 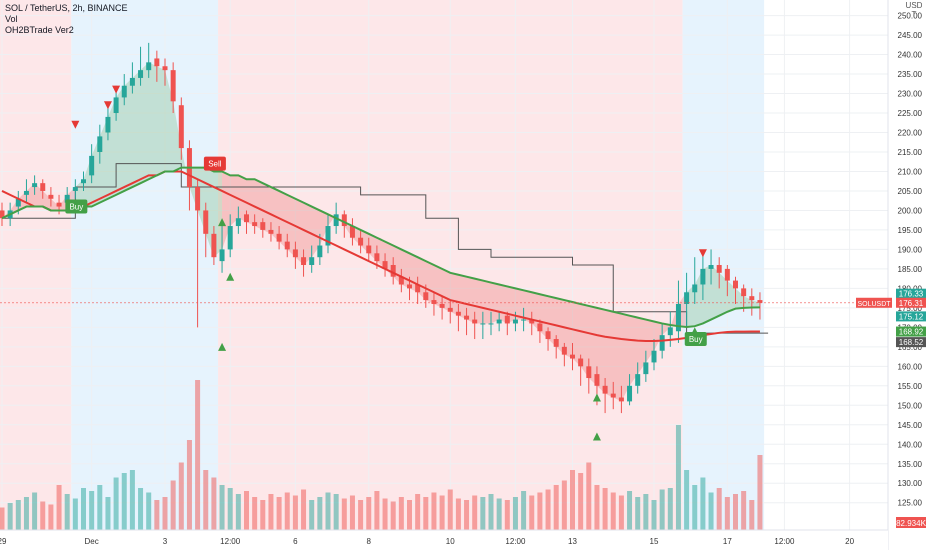 I want to click on time-tick-label: 6, so click(x=295, y=541).